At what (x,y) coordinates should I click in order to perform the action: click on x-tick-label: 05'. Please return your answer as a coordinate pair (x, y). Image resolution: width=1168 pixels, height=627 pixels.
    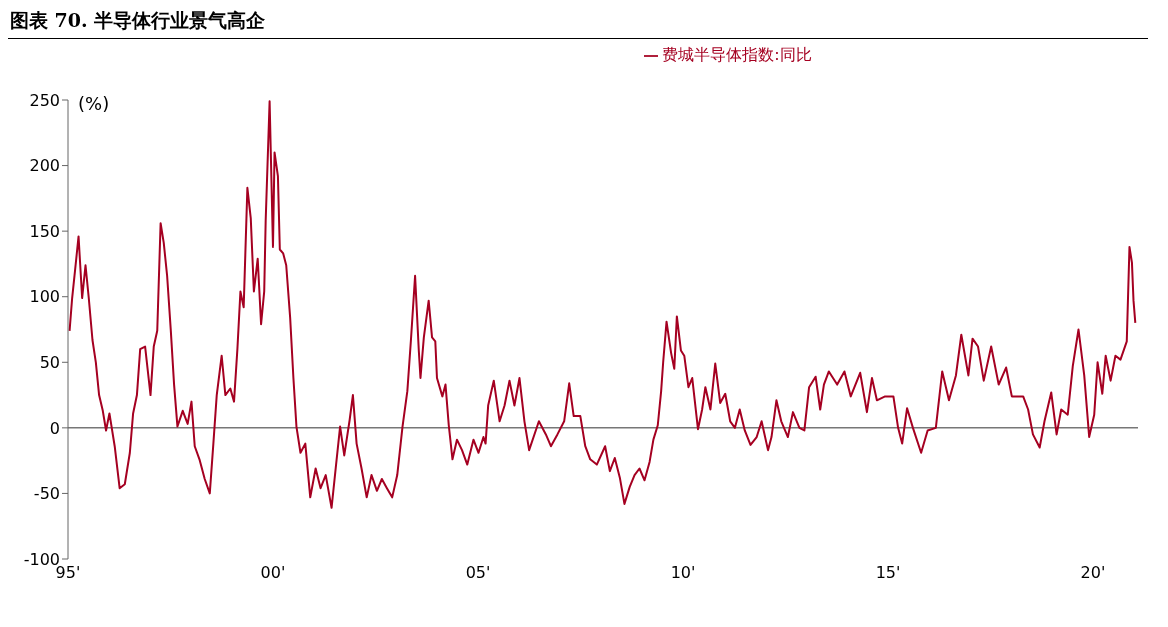
    Looking at the image, I should click on (478, 573).